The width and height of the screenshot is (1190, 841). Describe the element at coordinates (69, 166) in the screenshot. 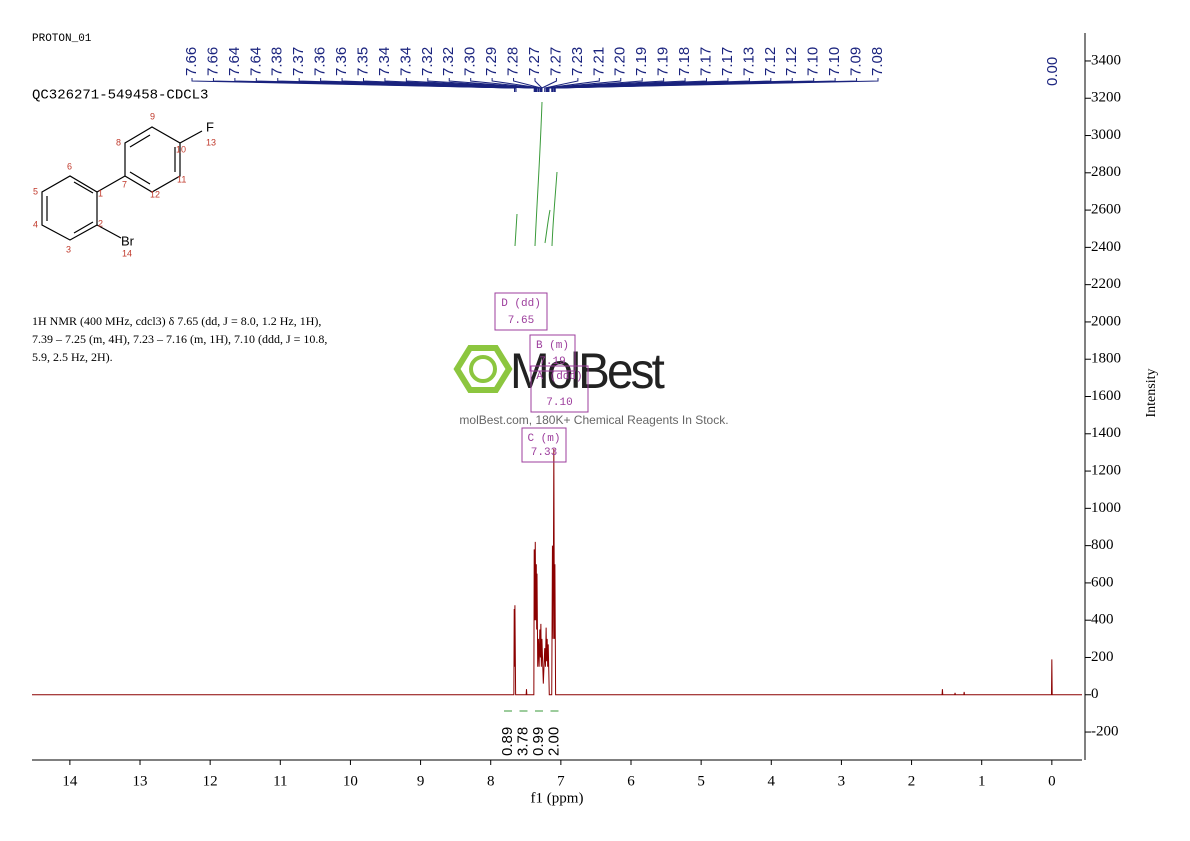

I see `atom-number: 6` at that location.